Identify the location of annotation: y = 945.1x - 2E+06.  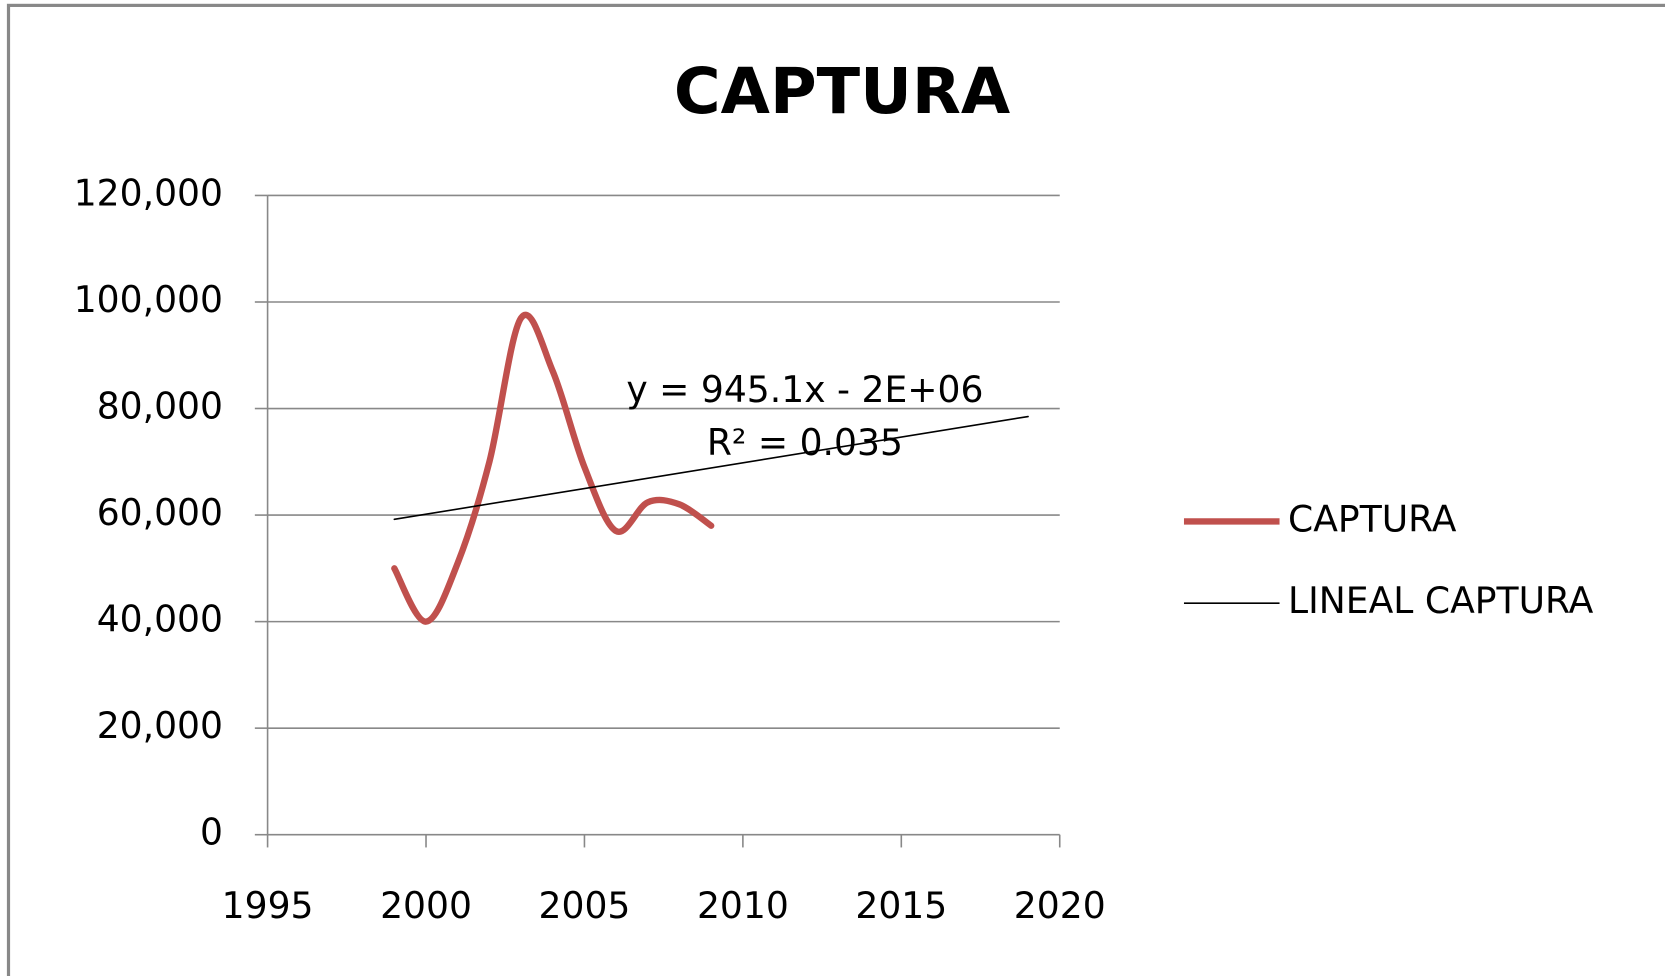
(804, 389).